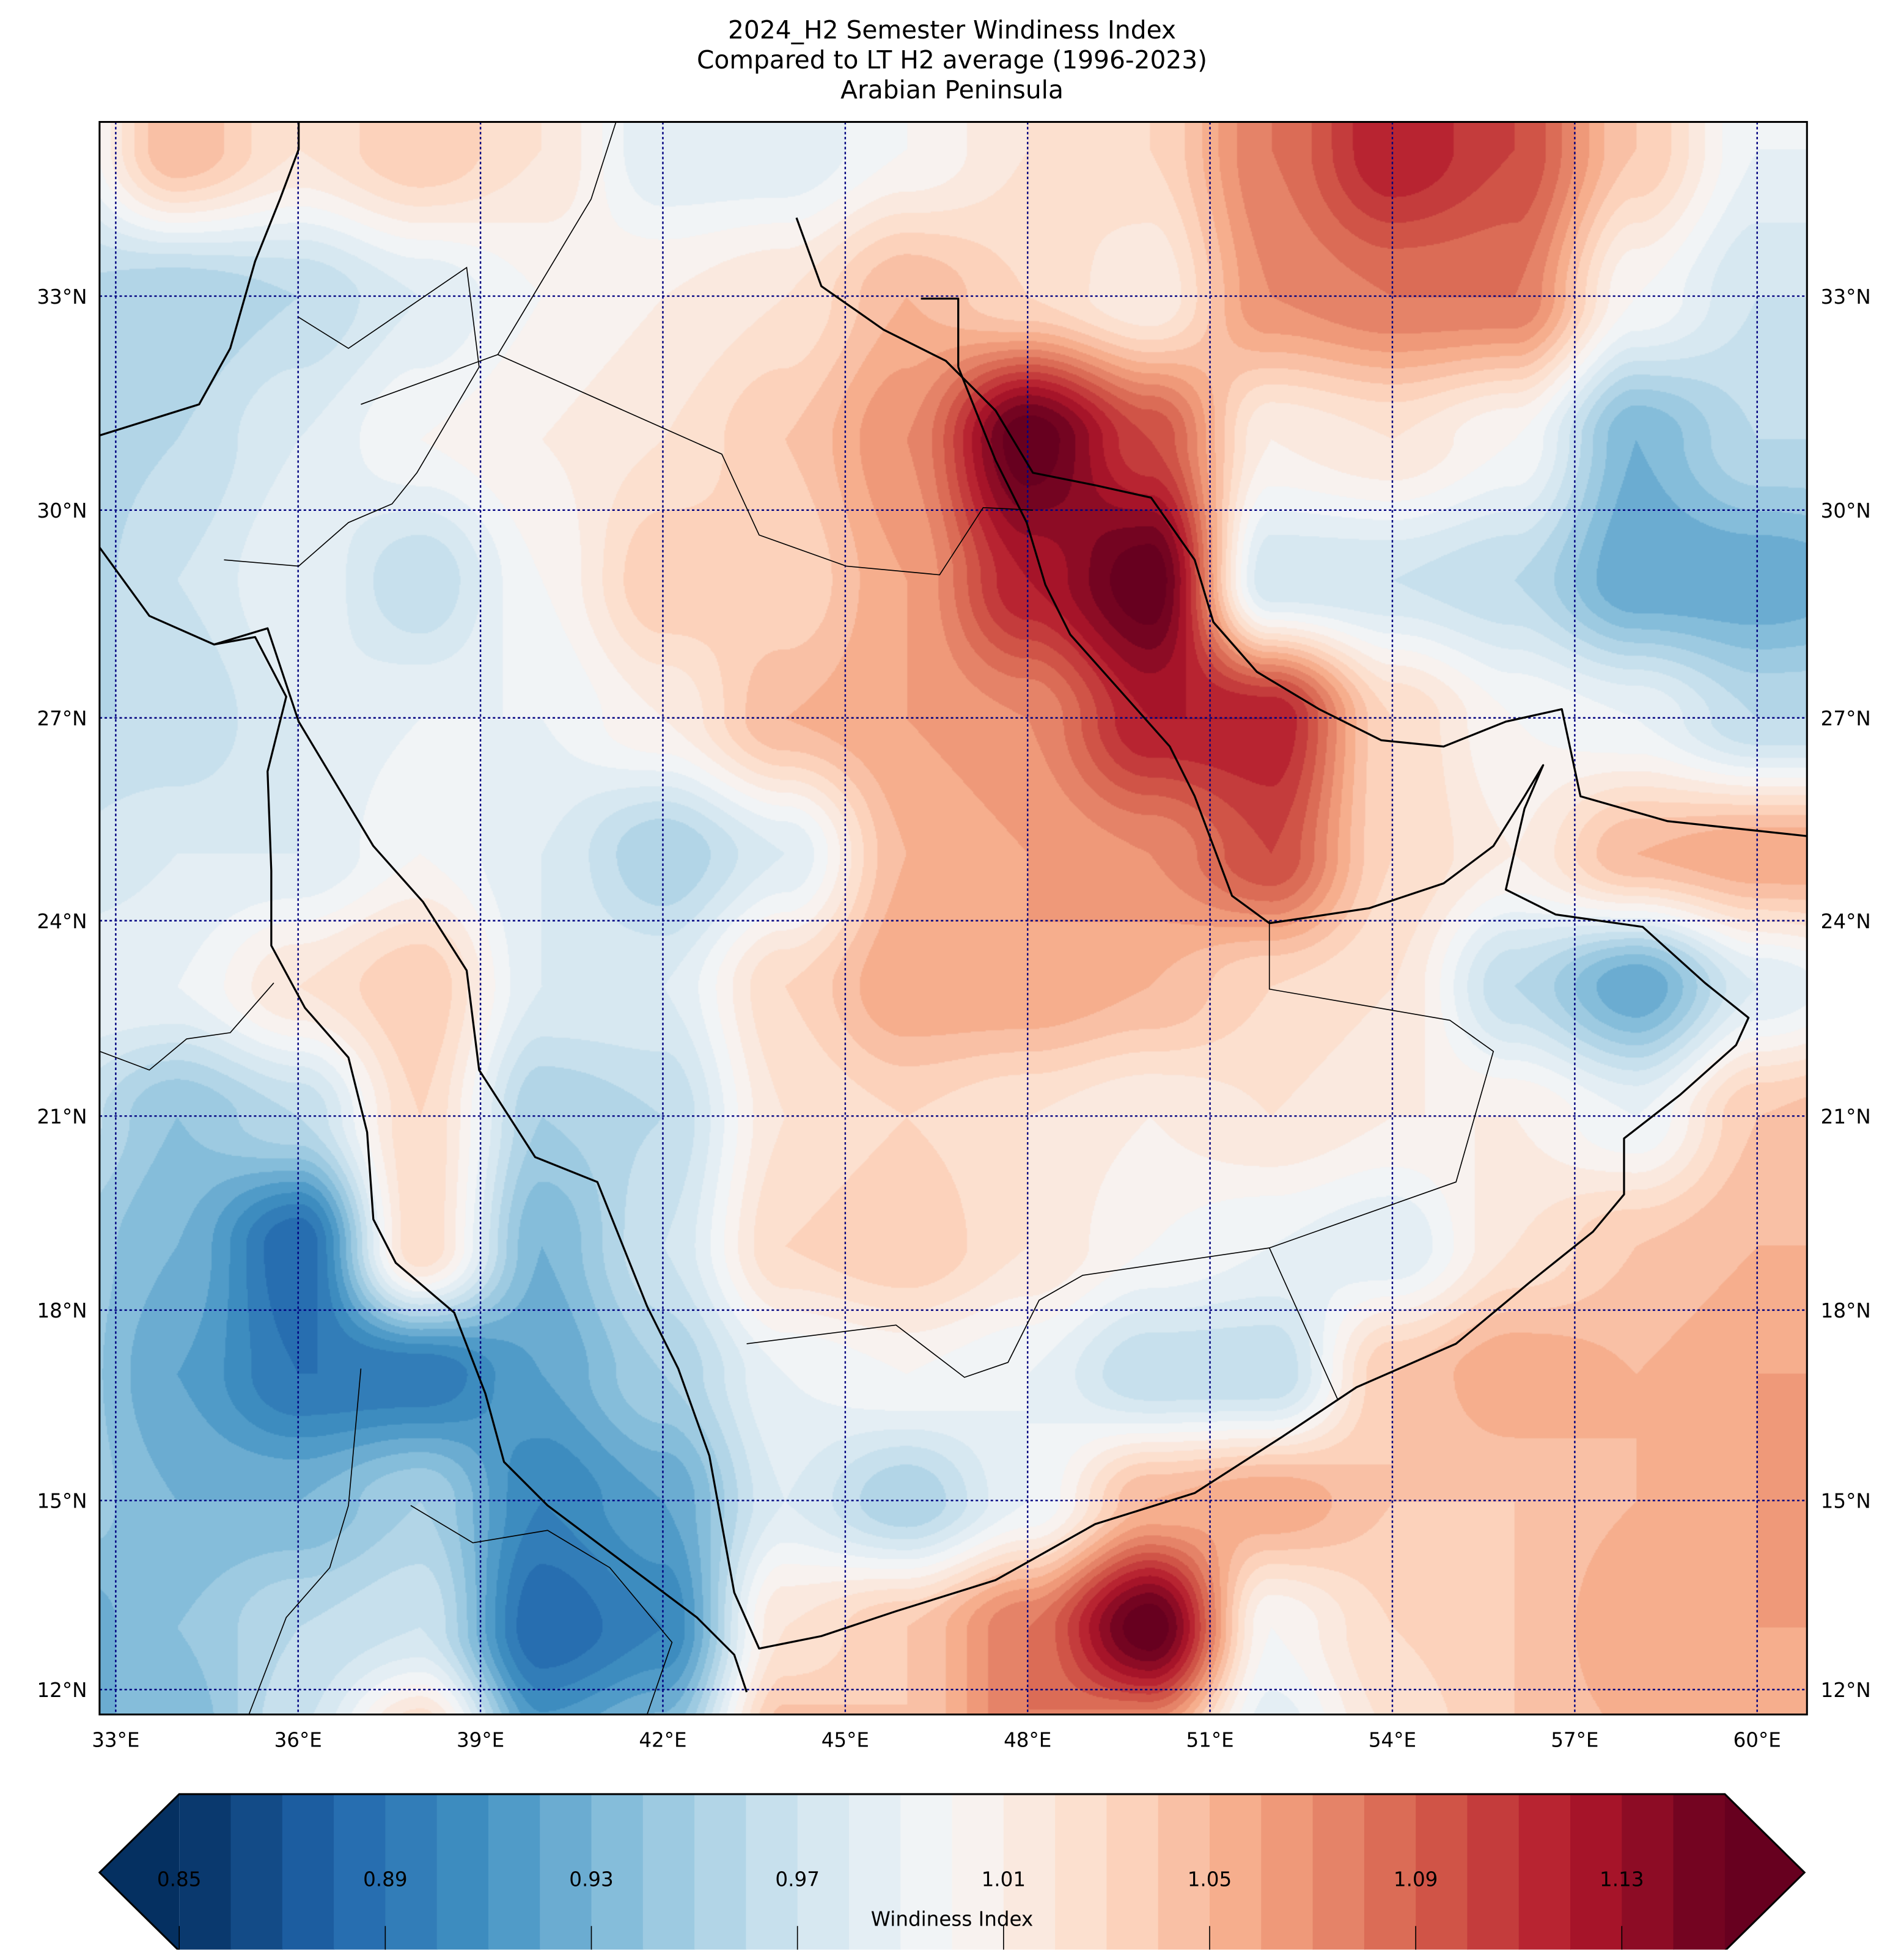 The width and height of the screenshot is (1904, 1950). Describe the element at coordinates (1027, 1741) in the screenshot. I see `lon-label: 48°E` at that location.